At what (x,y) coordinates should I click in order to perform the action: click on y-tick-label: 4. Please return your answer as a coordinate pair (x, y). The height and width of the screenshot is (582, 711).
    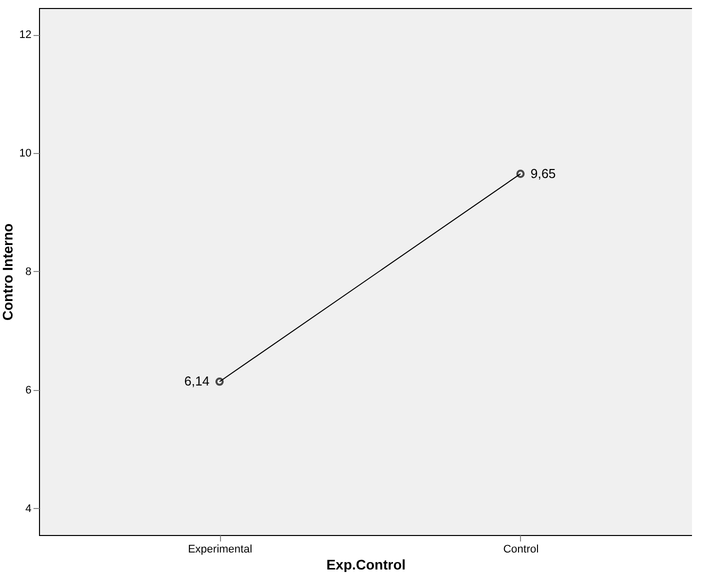
    Looking at the image, I should click on (28, 508).